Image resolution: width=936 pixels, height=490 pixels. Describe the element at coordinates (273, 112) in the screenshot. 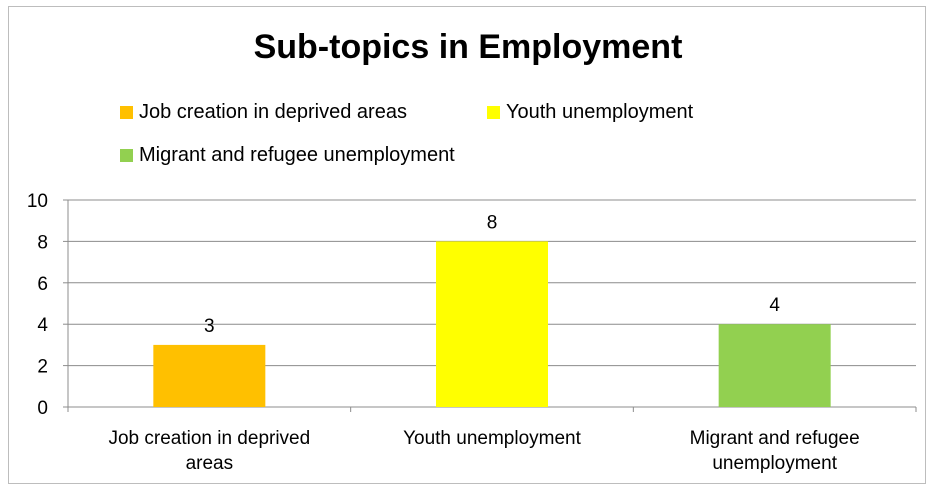

I see `legend-label-job-creation: Job creation in deprived areas` at that location.